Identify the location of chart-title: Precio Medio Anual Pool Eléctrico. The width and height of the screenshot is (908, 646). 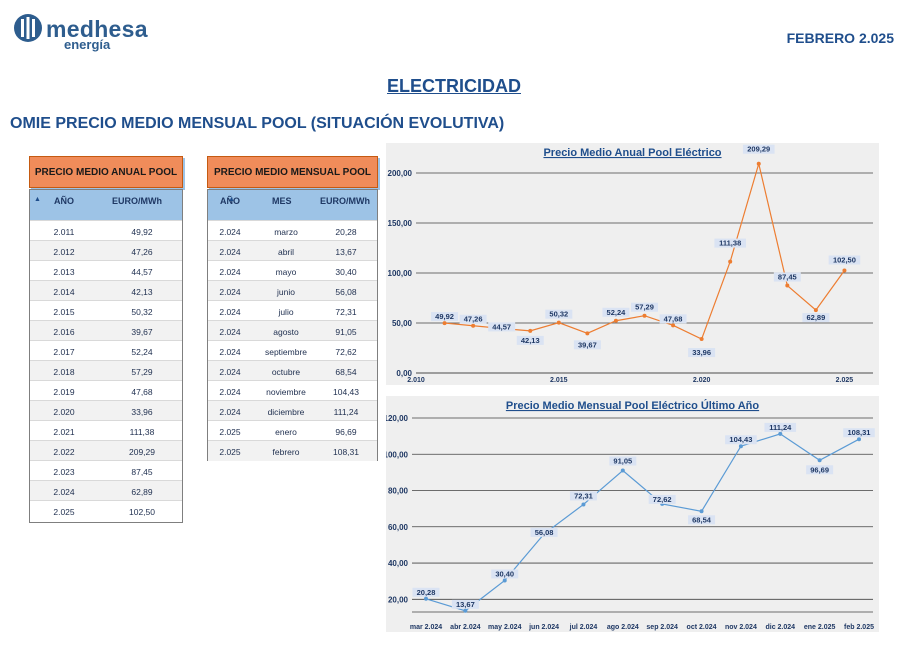
(632, 153).